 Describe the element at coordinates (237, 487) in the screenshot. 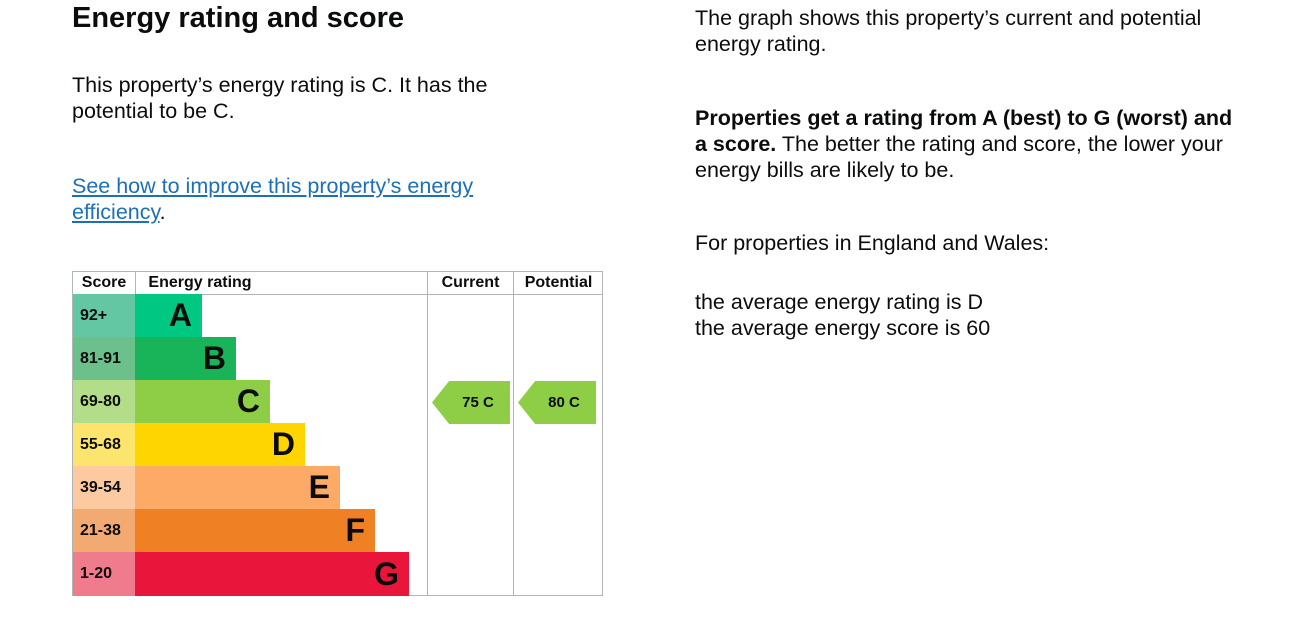

I see `band-bar-e: E` at that location.